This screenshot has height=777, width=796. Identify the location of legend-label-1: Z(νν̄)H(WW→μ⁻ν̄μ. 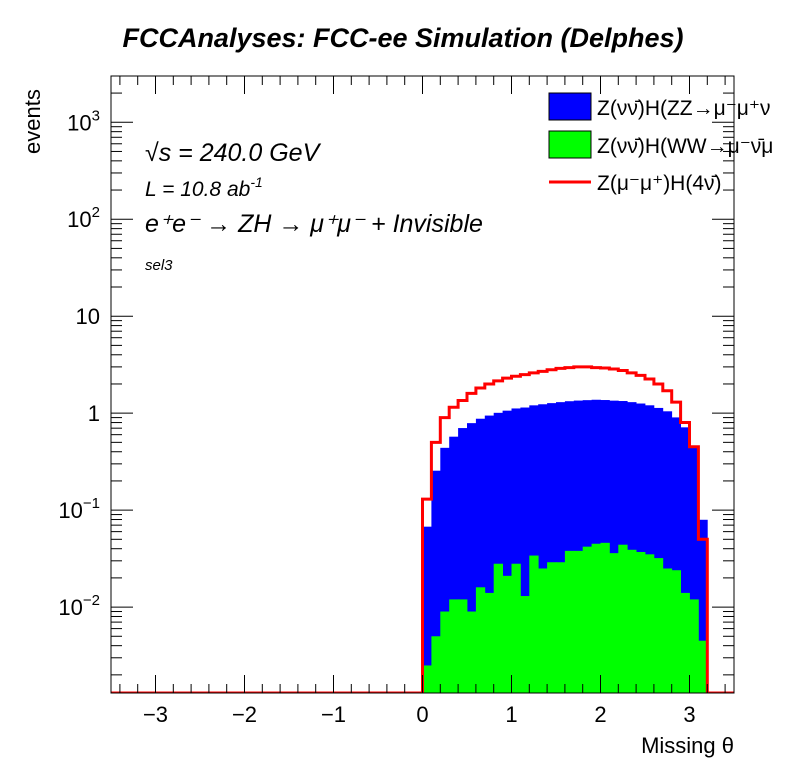
(685, 146).